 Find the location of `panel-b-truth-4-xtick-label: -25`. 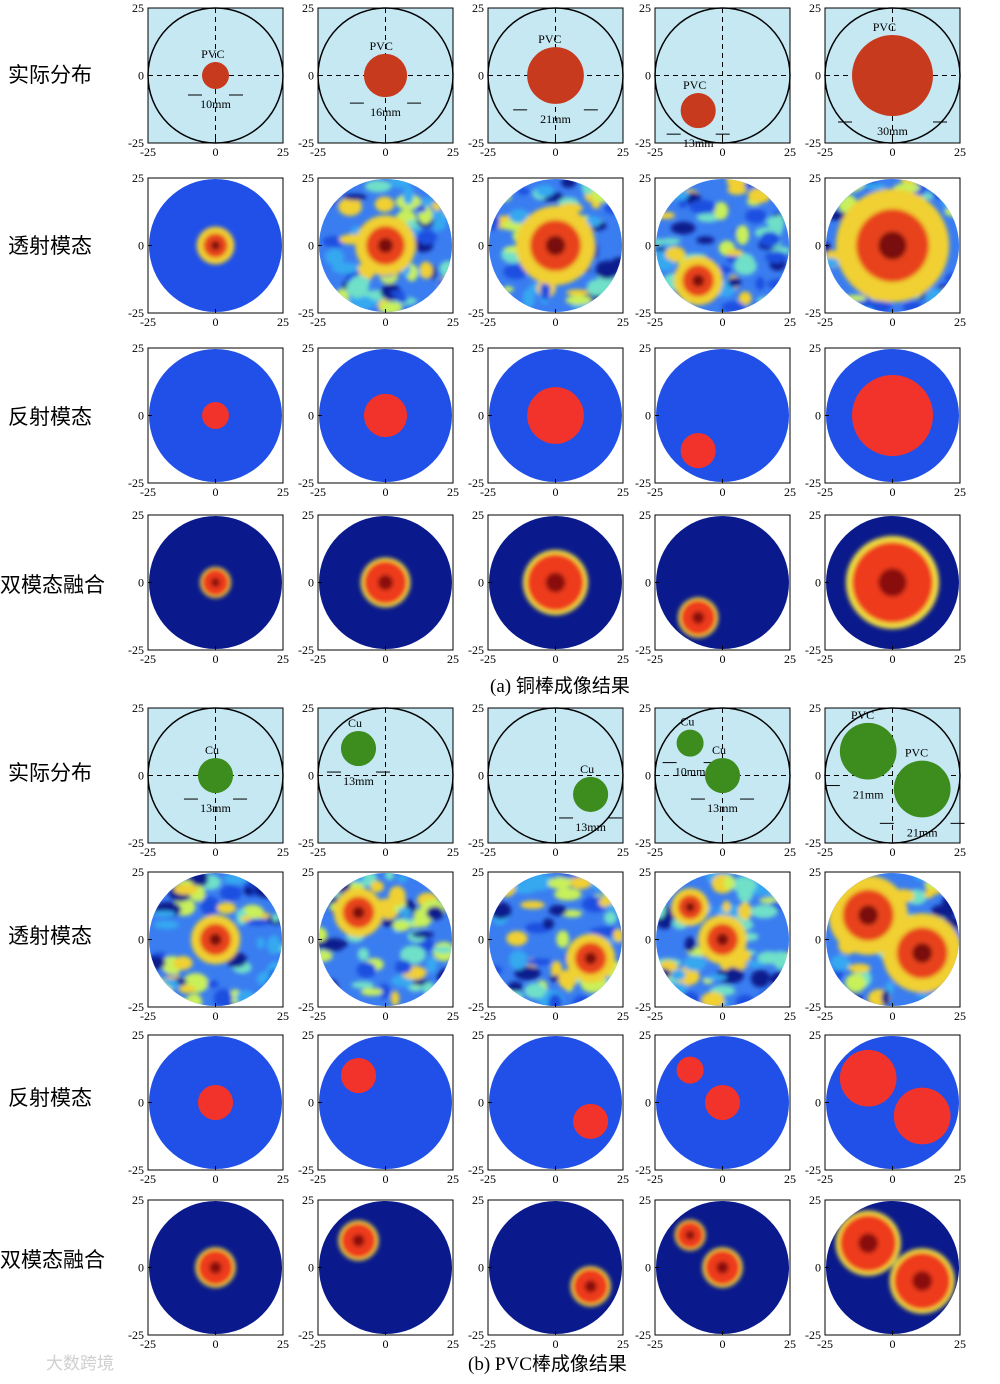

panel-b-truth-4-xtick-label: -25 is located at coordinates (655, 852).